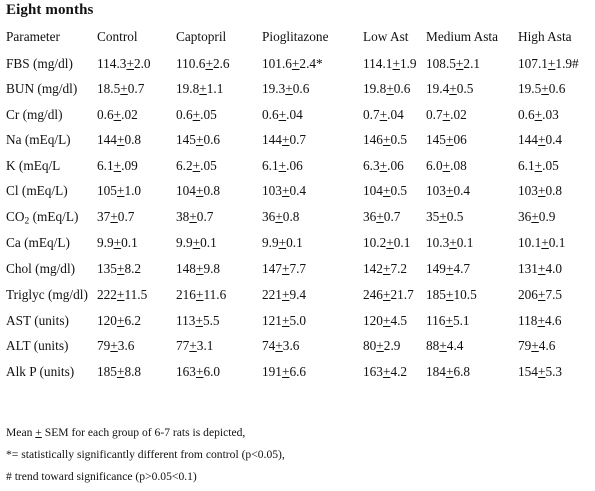 This screenshot has height=491, width=595. What do you see at coordinates (116, 216) in the screenshot?
I see `value-cell: 37+0.7` at bounding box center [116, 216].